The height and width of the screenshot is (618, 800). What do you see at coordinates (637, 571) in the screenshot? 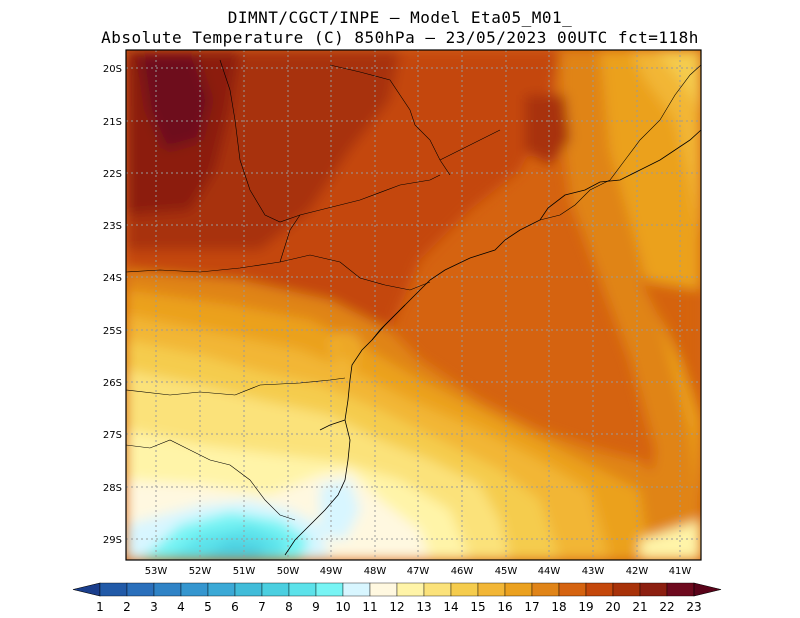
I see `lon-label-42w: 42W` at bounding box center [637, 571].